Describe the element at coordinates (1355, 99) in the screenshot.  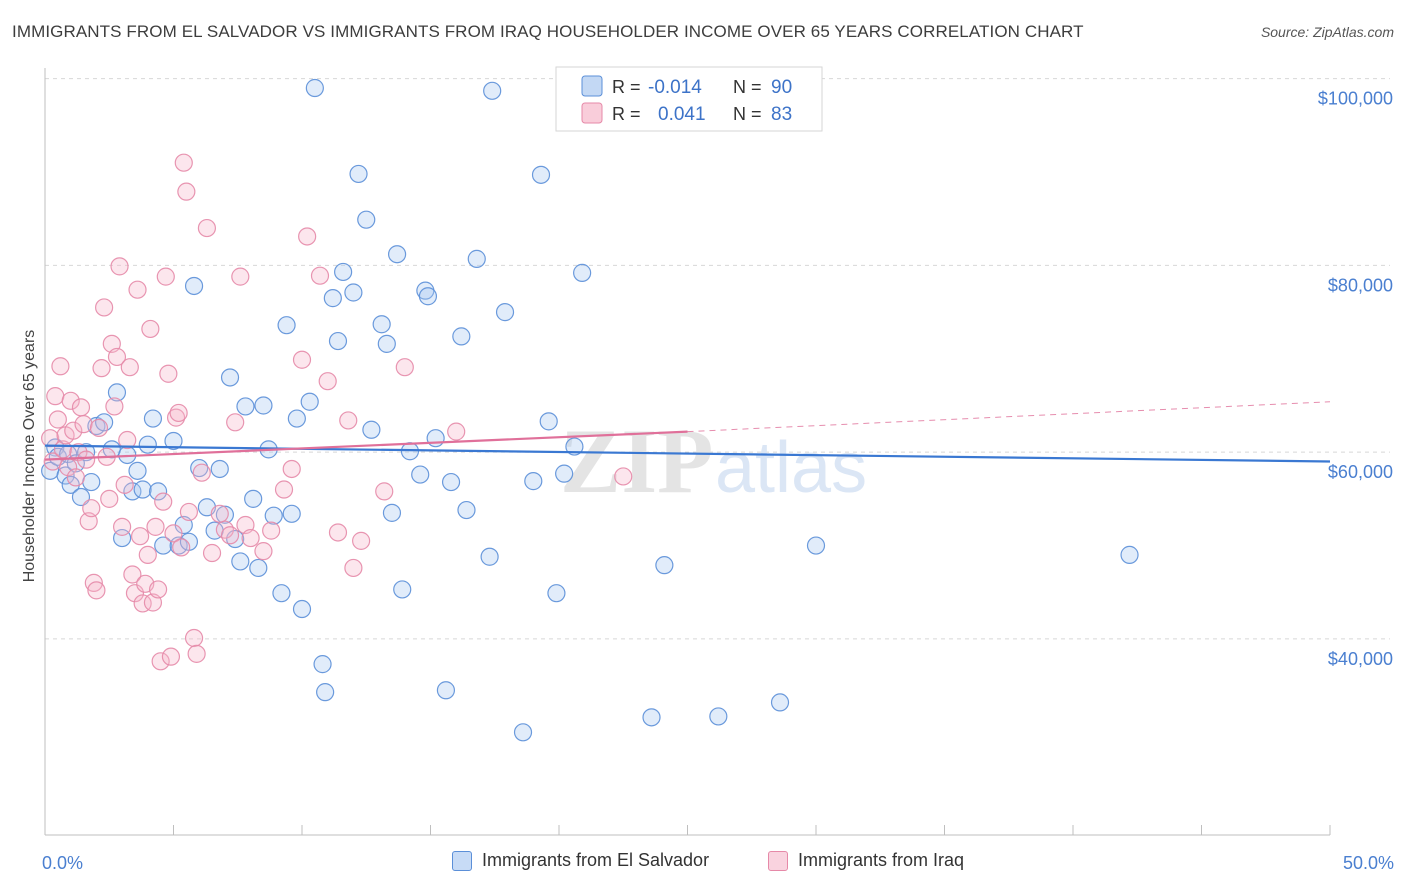
I see `y-tick-label-0: $100,000` at that location.